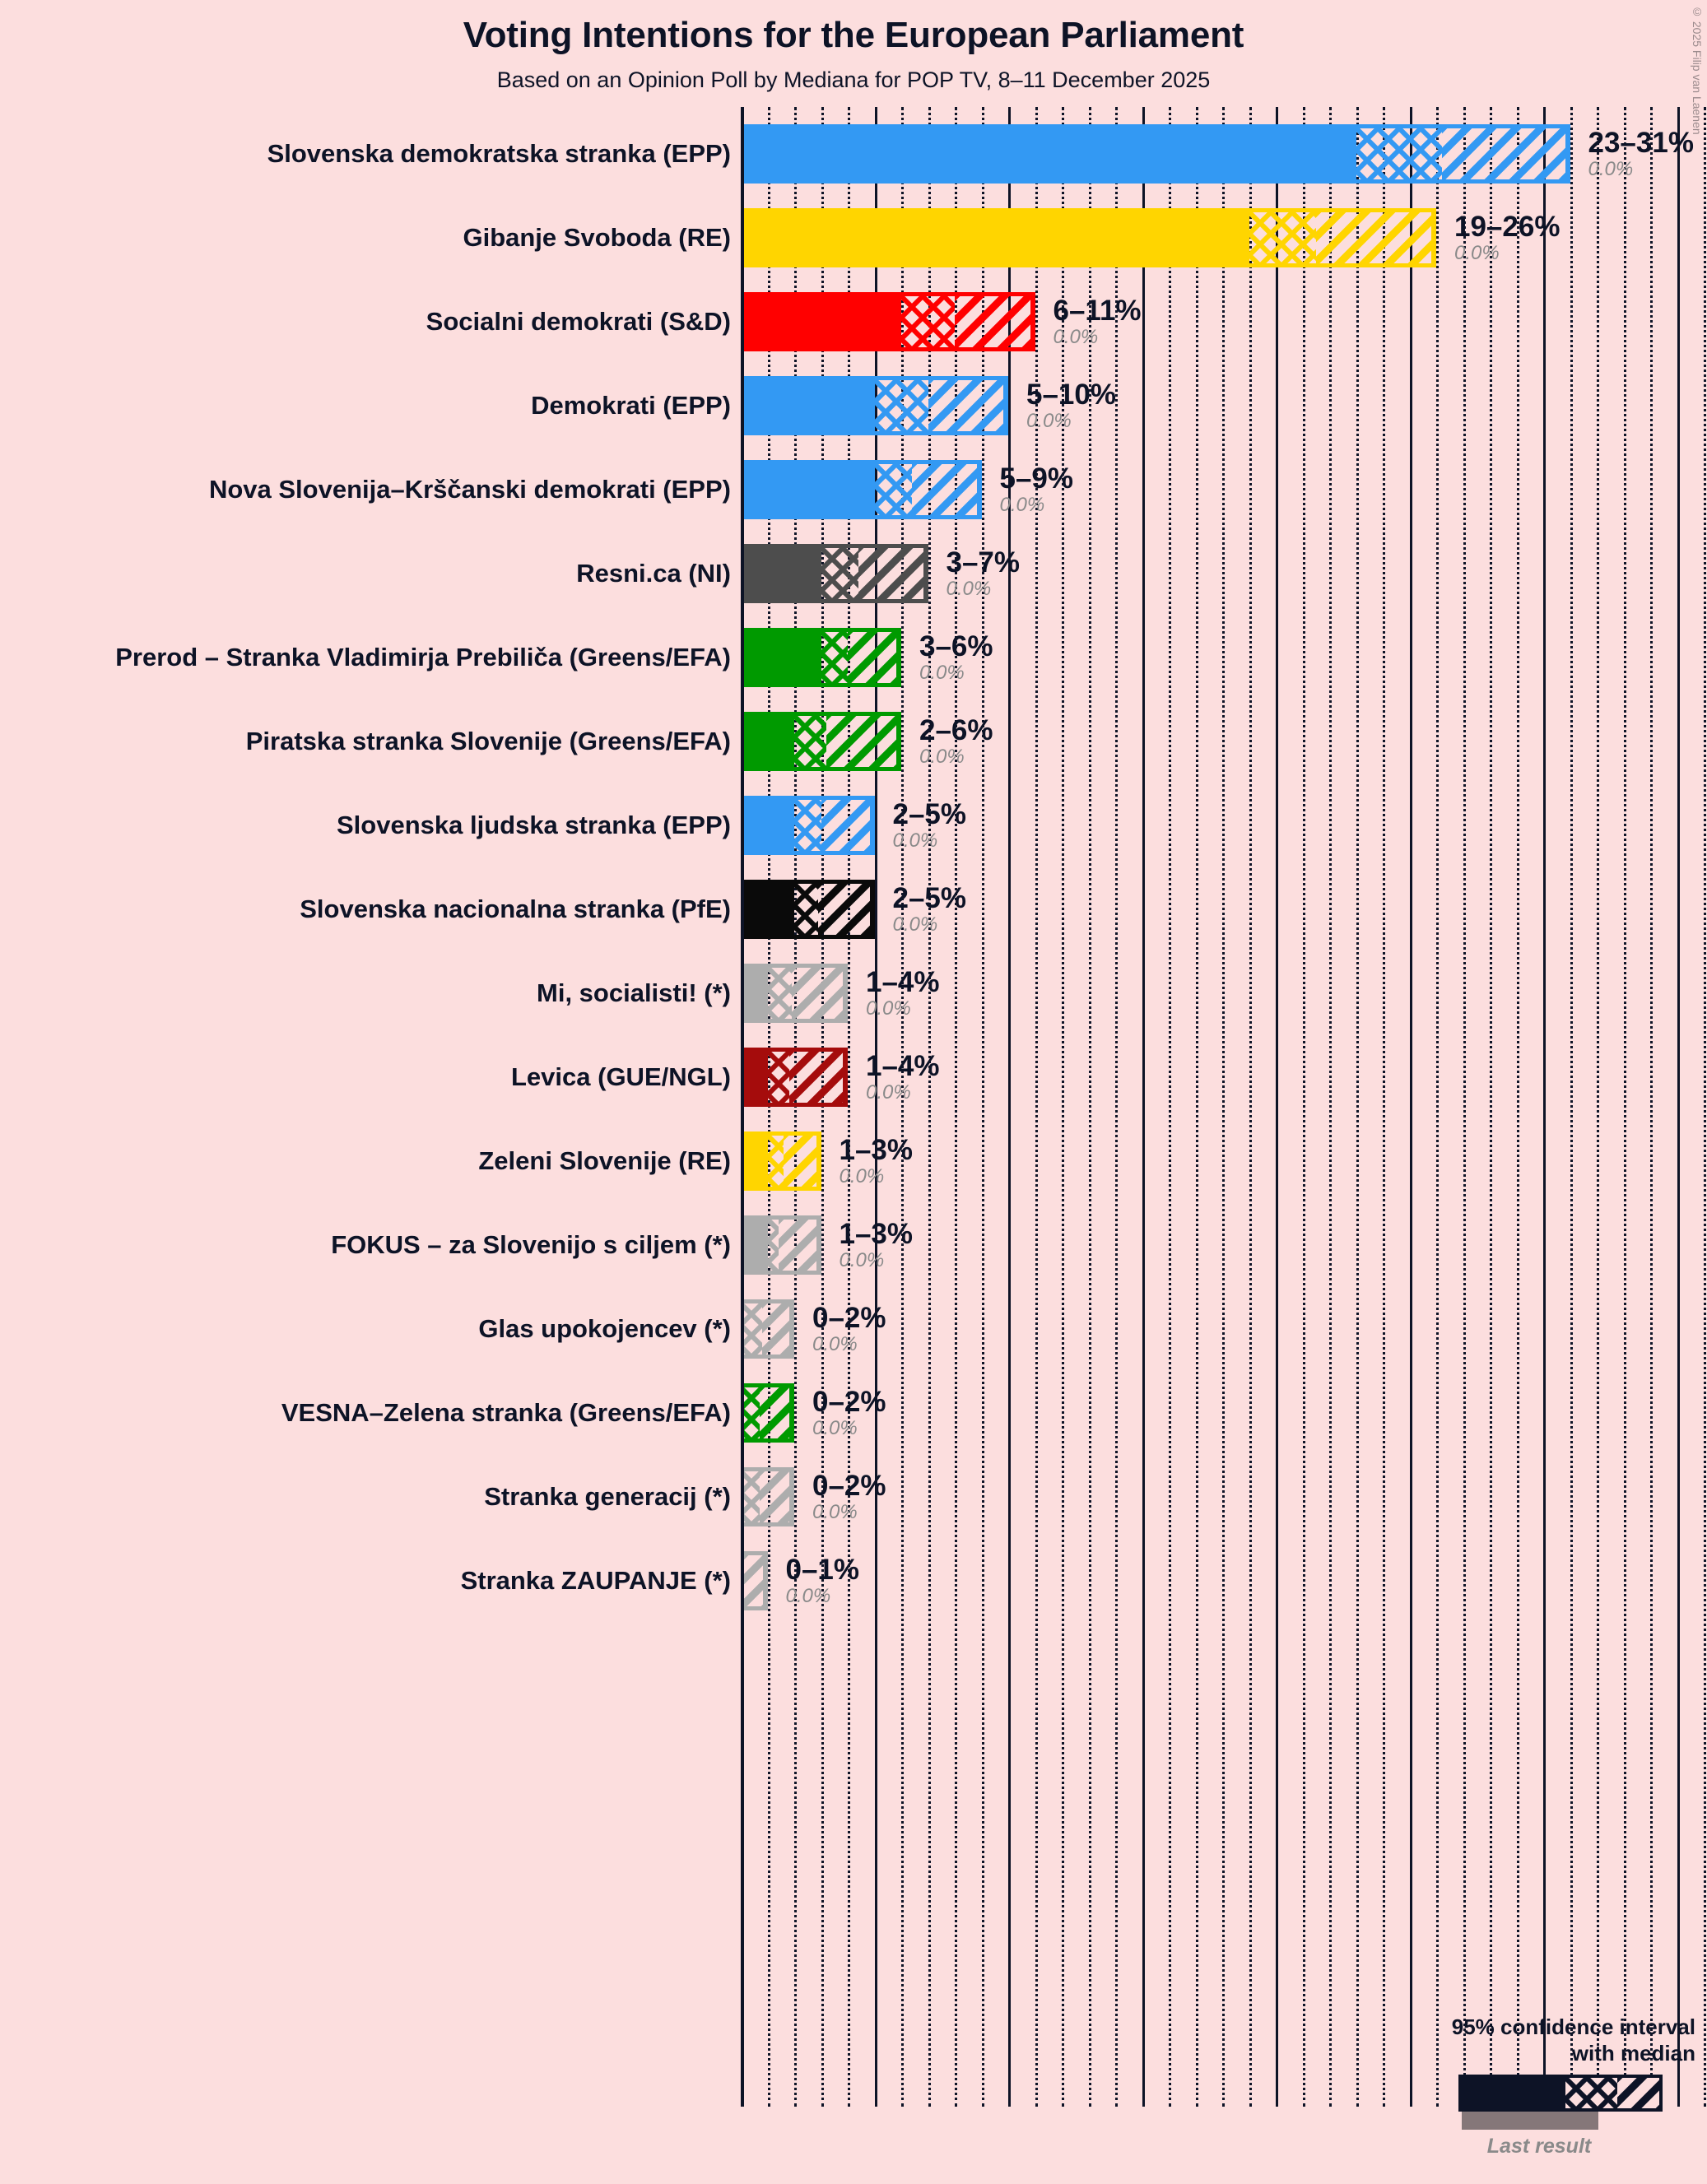  I want to click on chart-row: Gibanje Svoboda (RE) 19–26% 0.0%, so click(853, 238).